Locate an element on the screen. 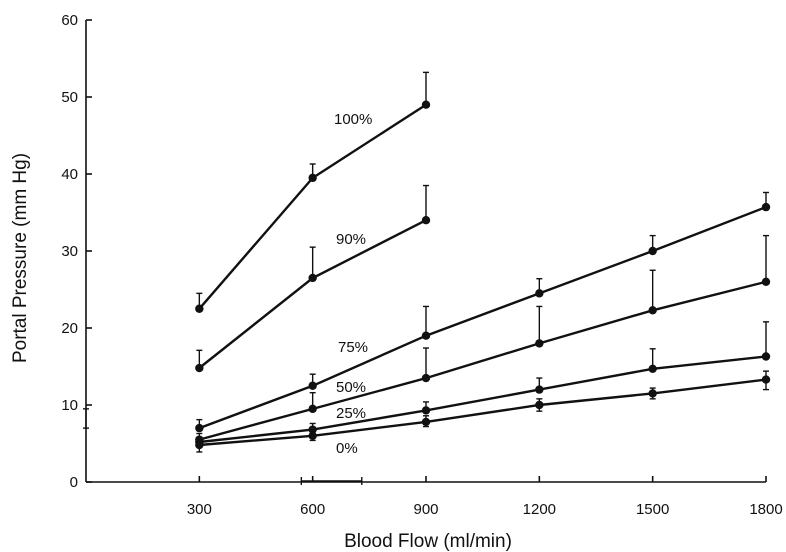 This screenshot has height=552, width=786. x-tick-label: 1800 is located at coordinates (765, 509).